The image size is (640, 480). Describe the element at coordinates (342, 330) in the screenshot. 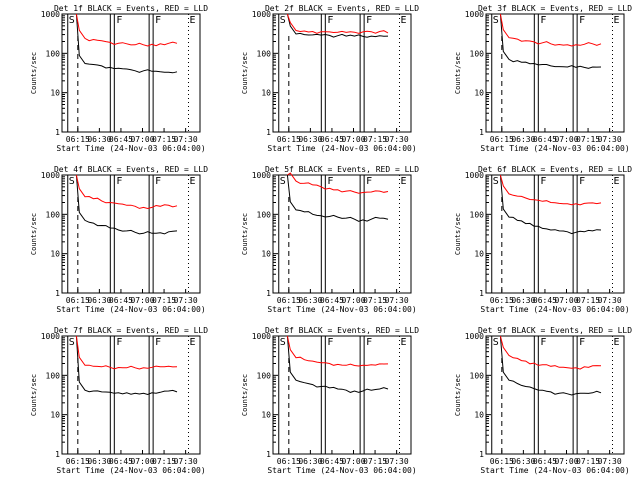

I see `chart-title: Det 8f BLACK = Events, RED = LLD` at that location.